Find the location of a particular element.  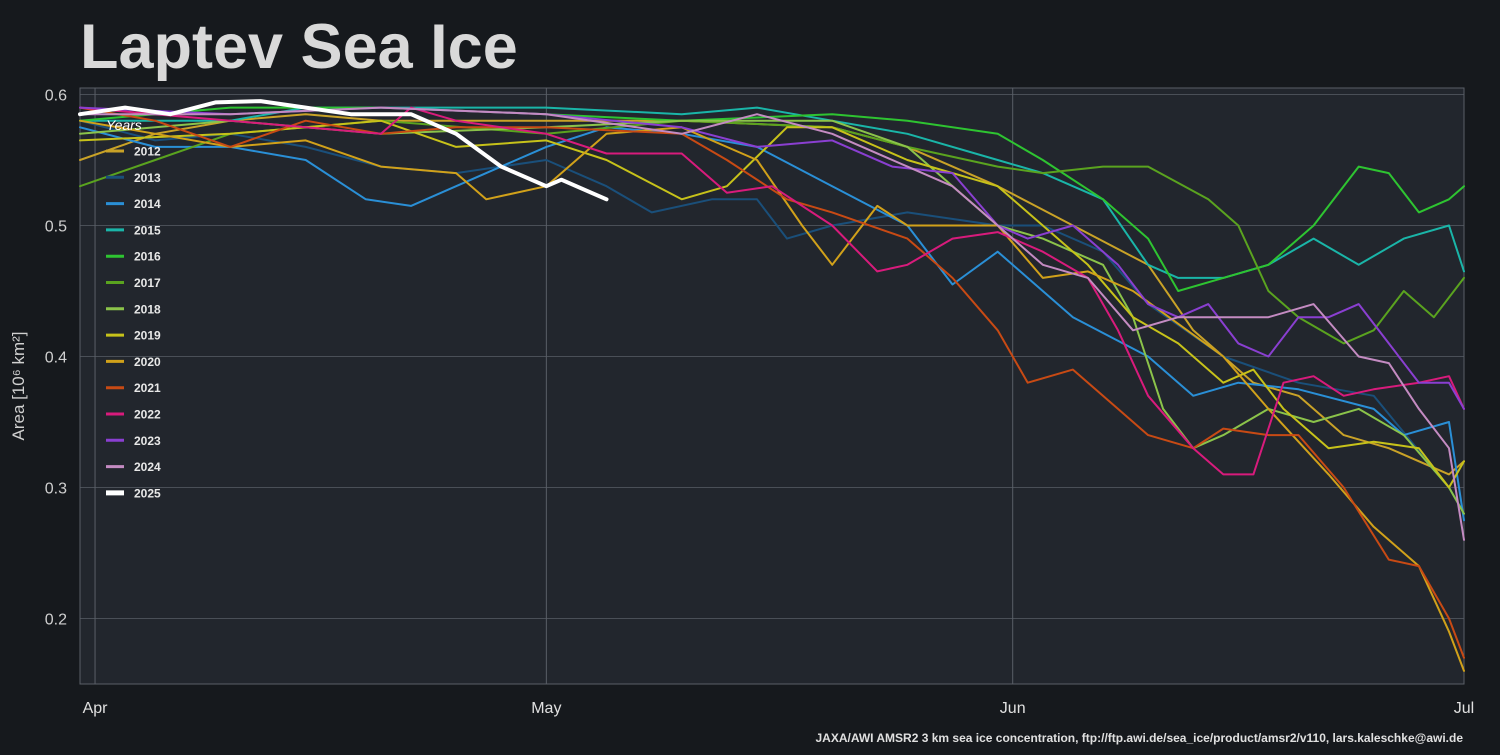

legend-title: Years is located at coordinates (124, 125).